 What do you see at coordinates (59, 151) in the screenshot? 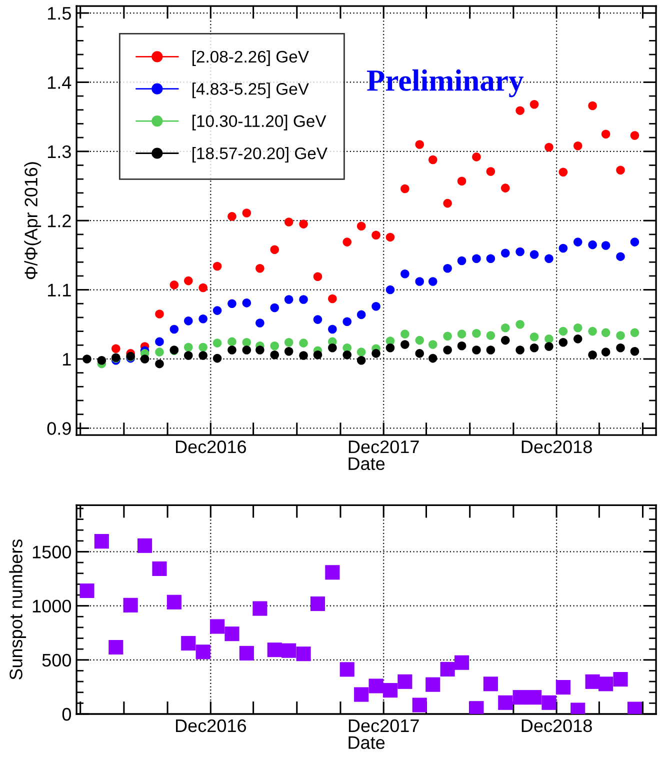
I see `y-tick-label: 1.3` at bounding box center [59, 151].